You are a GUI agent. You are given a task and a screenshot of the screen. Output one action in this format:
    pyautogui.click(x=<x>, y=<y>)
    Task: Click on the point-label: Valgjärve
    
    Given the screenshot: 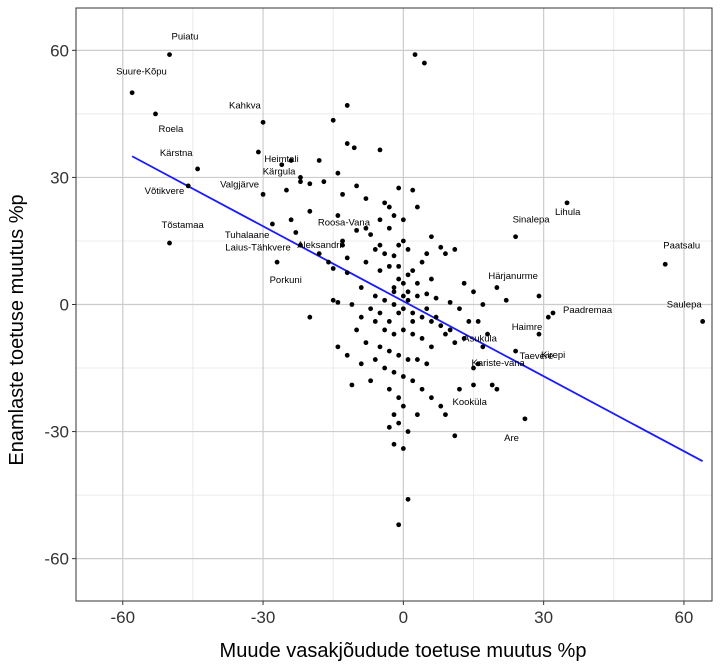 What is the action you would take?
    pyautogui.click(x=239, y=184)
    